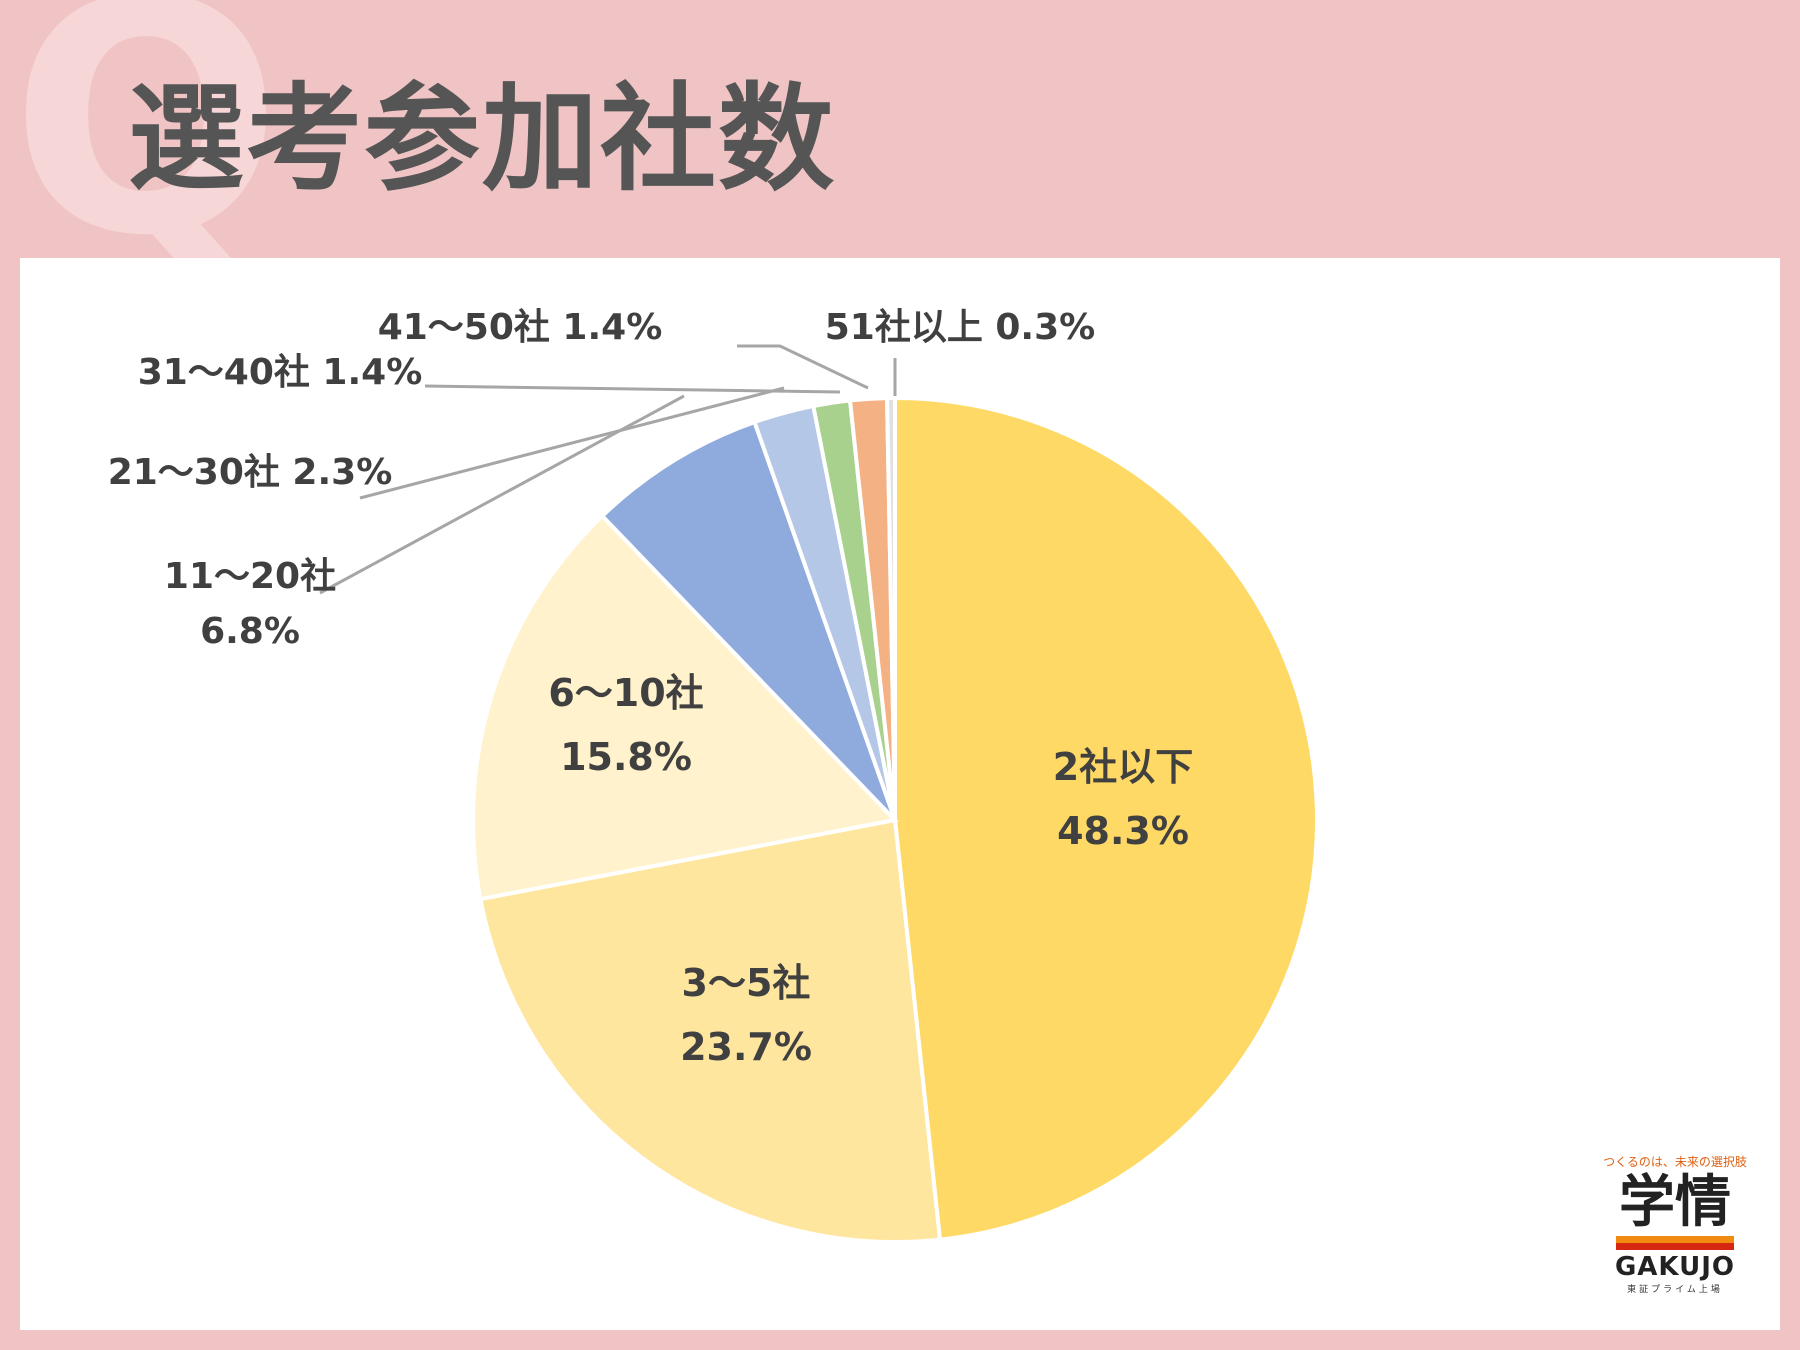 Image resolution: width=1800 pixels, height=1350 pixels. Describe the element at coordinates (250, 631) in the screenshot. I see `slice-4-value-label: 6.8%` at that location.